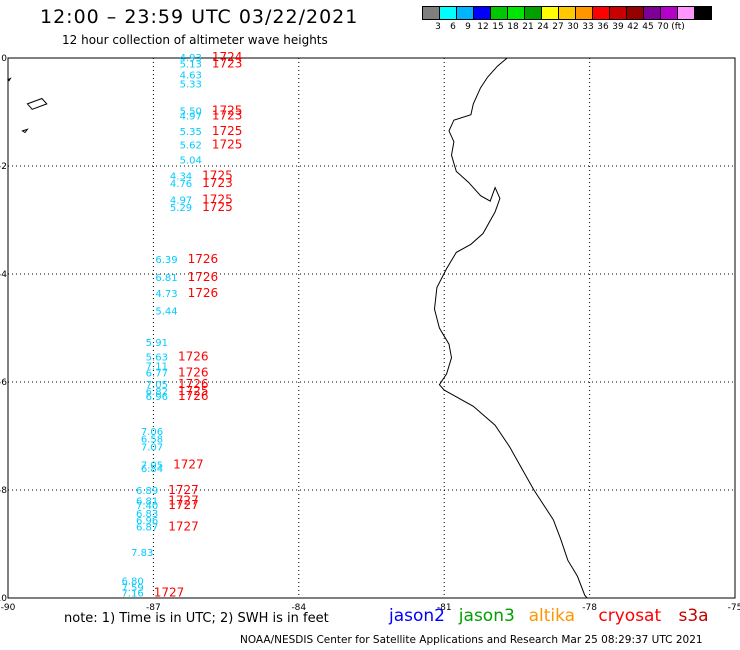 The height and width of the screenshot is (650, 740). Describe the element at coordinates (191, 76) in the screenshot. I see `wave-height-label: 4.63` at that location.